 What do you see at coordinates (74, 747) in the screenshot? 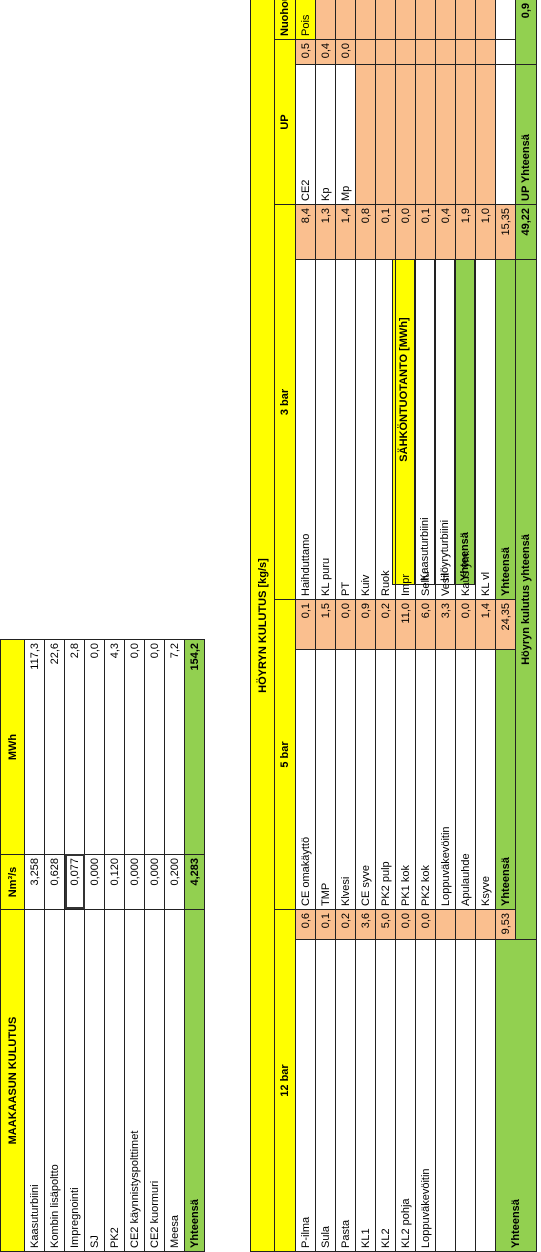
I see `cell: 2,8` at bounding box center [74, 747].